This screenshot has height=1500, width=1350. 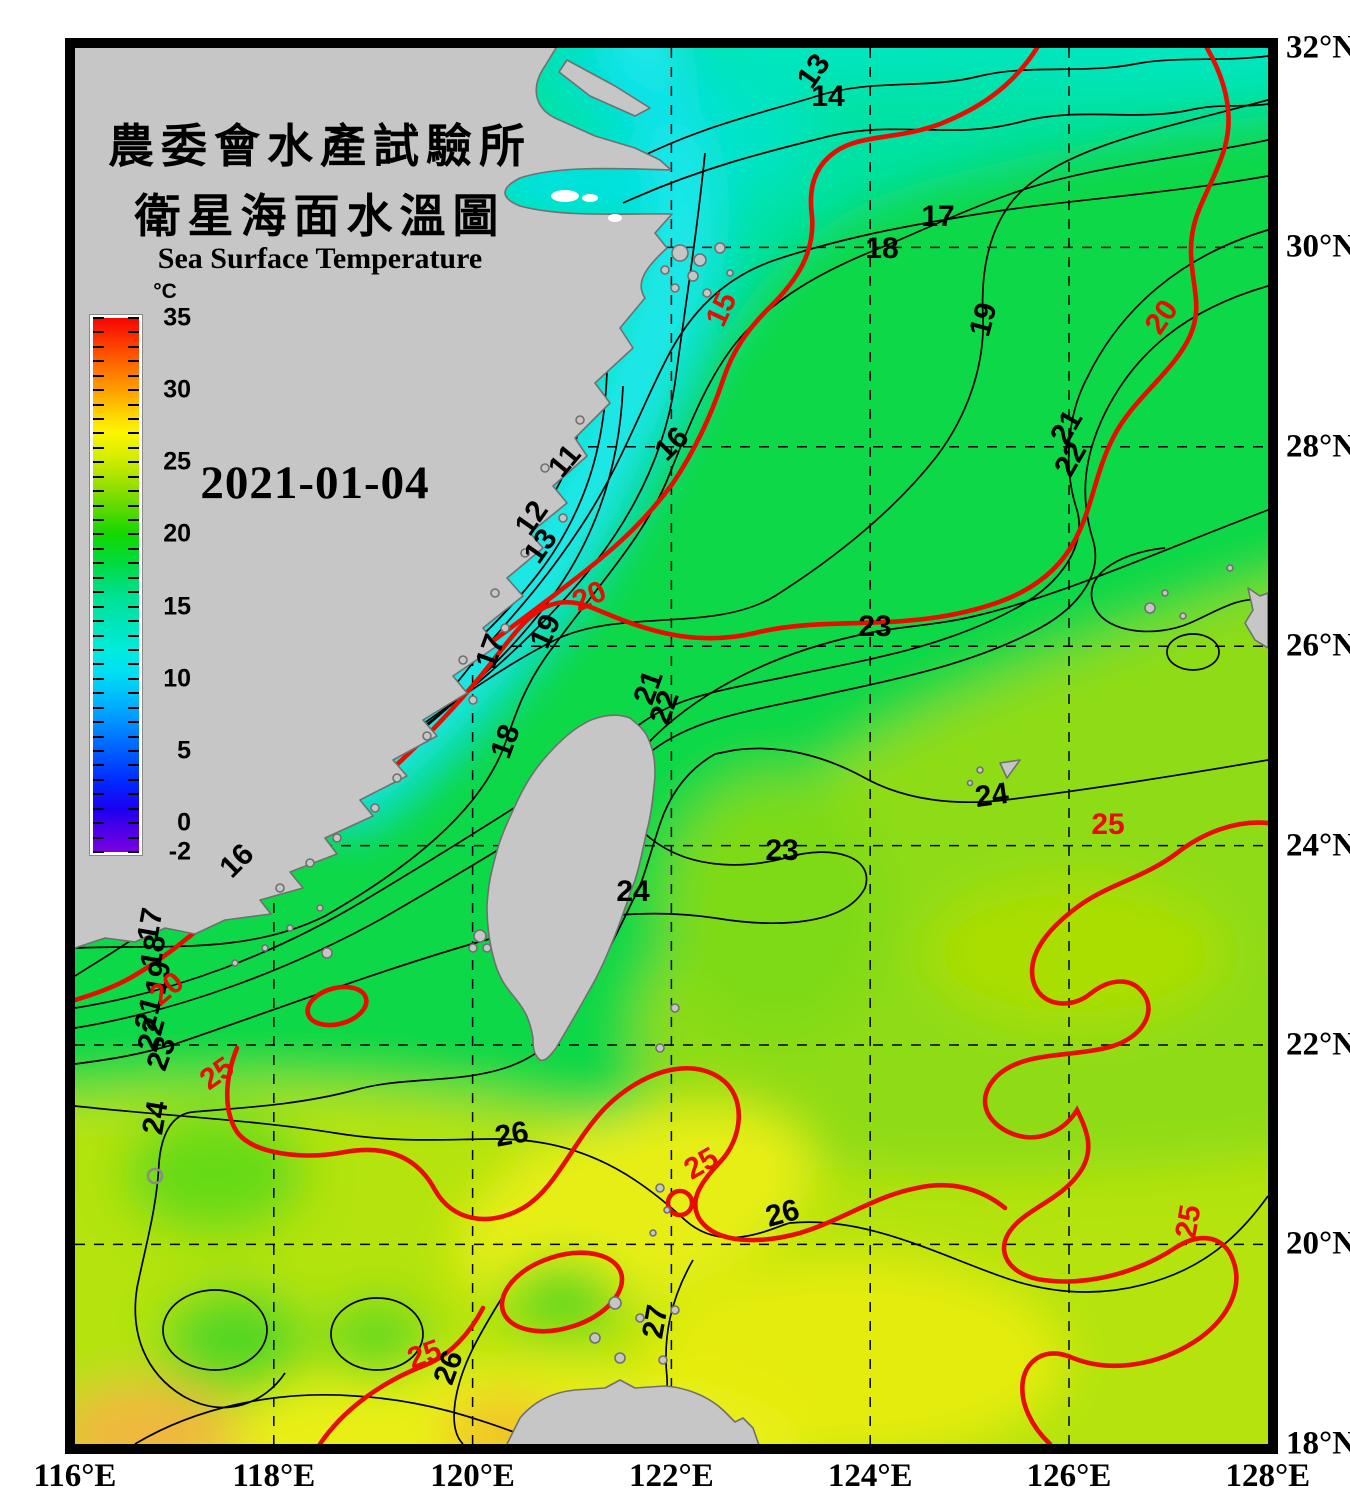 What do you see at coordinates (604, 88) in the screenshot?
I see `chongming-island` at bounding box center [604, 88].